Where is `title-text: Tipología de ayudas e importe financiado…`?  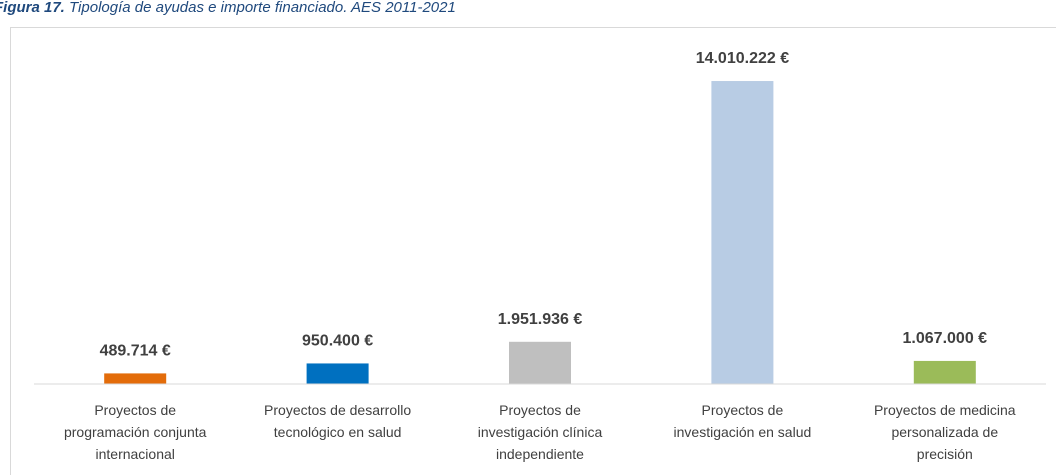
title-text: Tipología de ayudas e importe financiado… is located at coordinates (262, 8).